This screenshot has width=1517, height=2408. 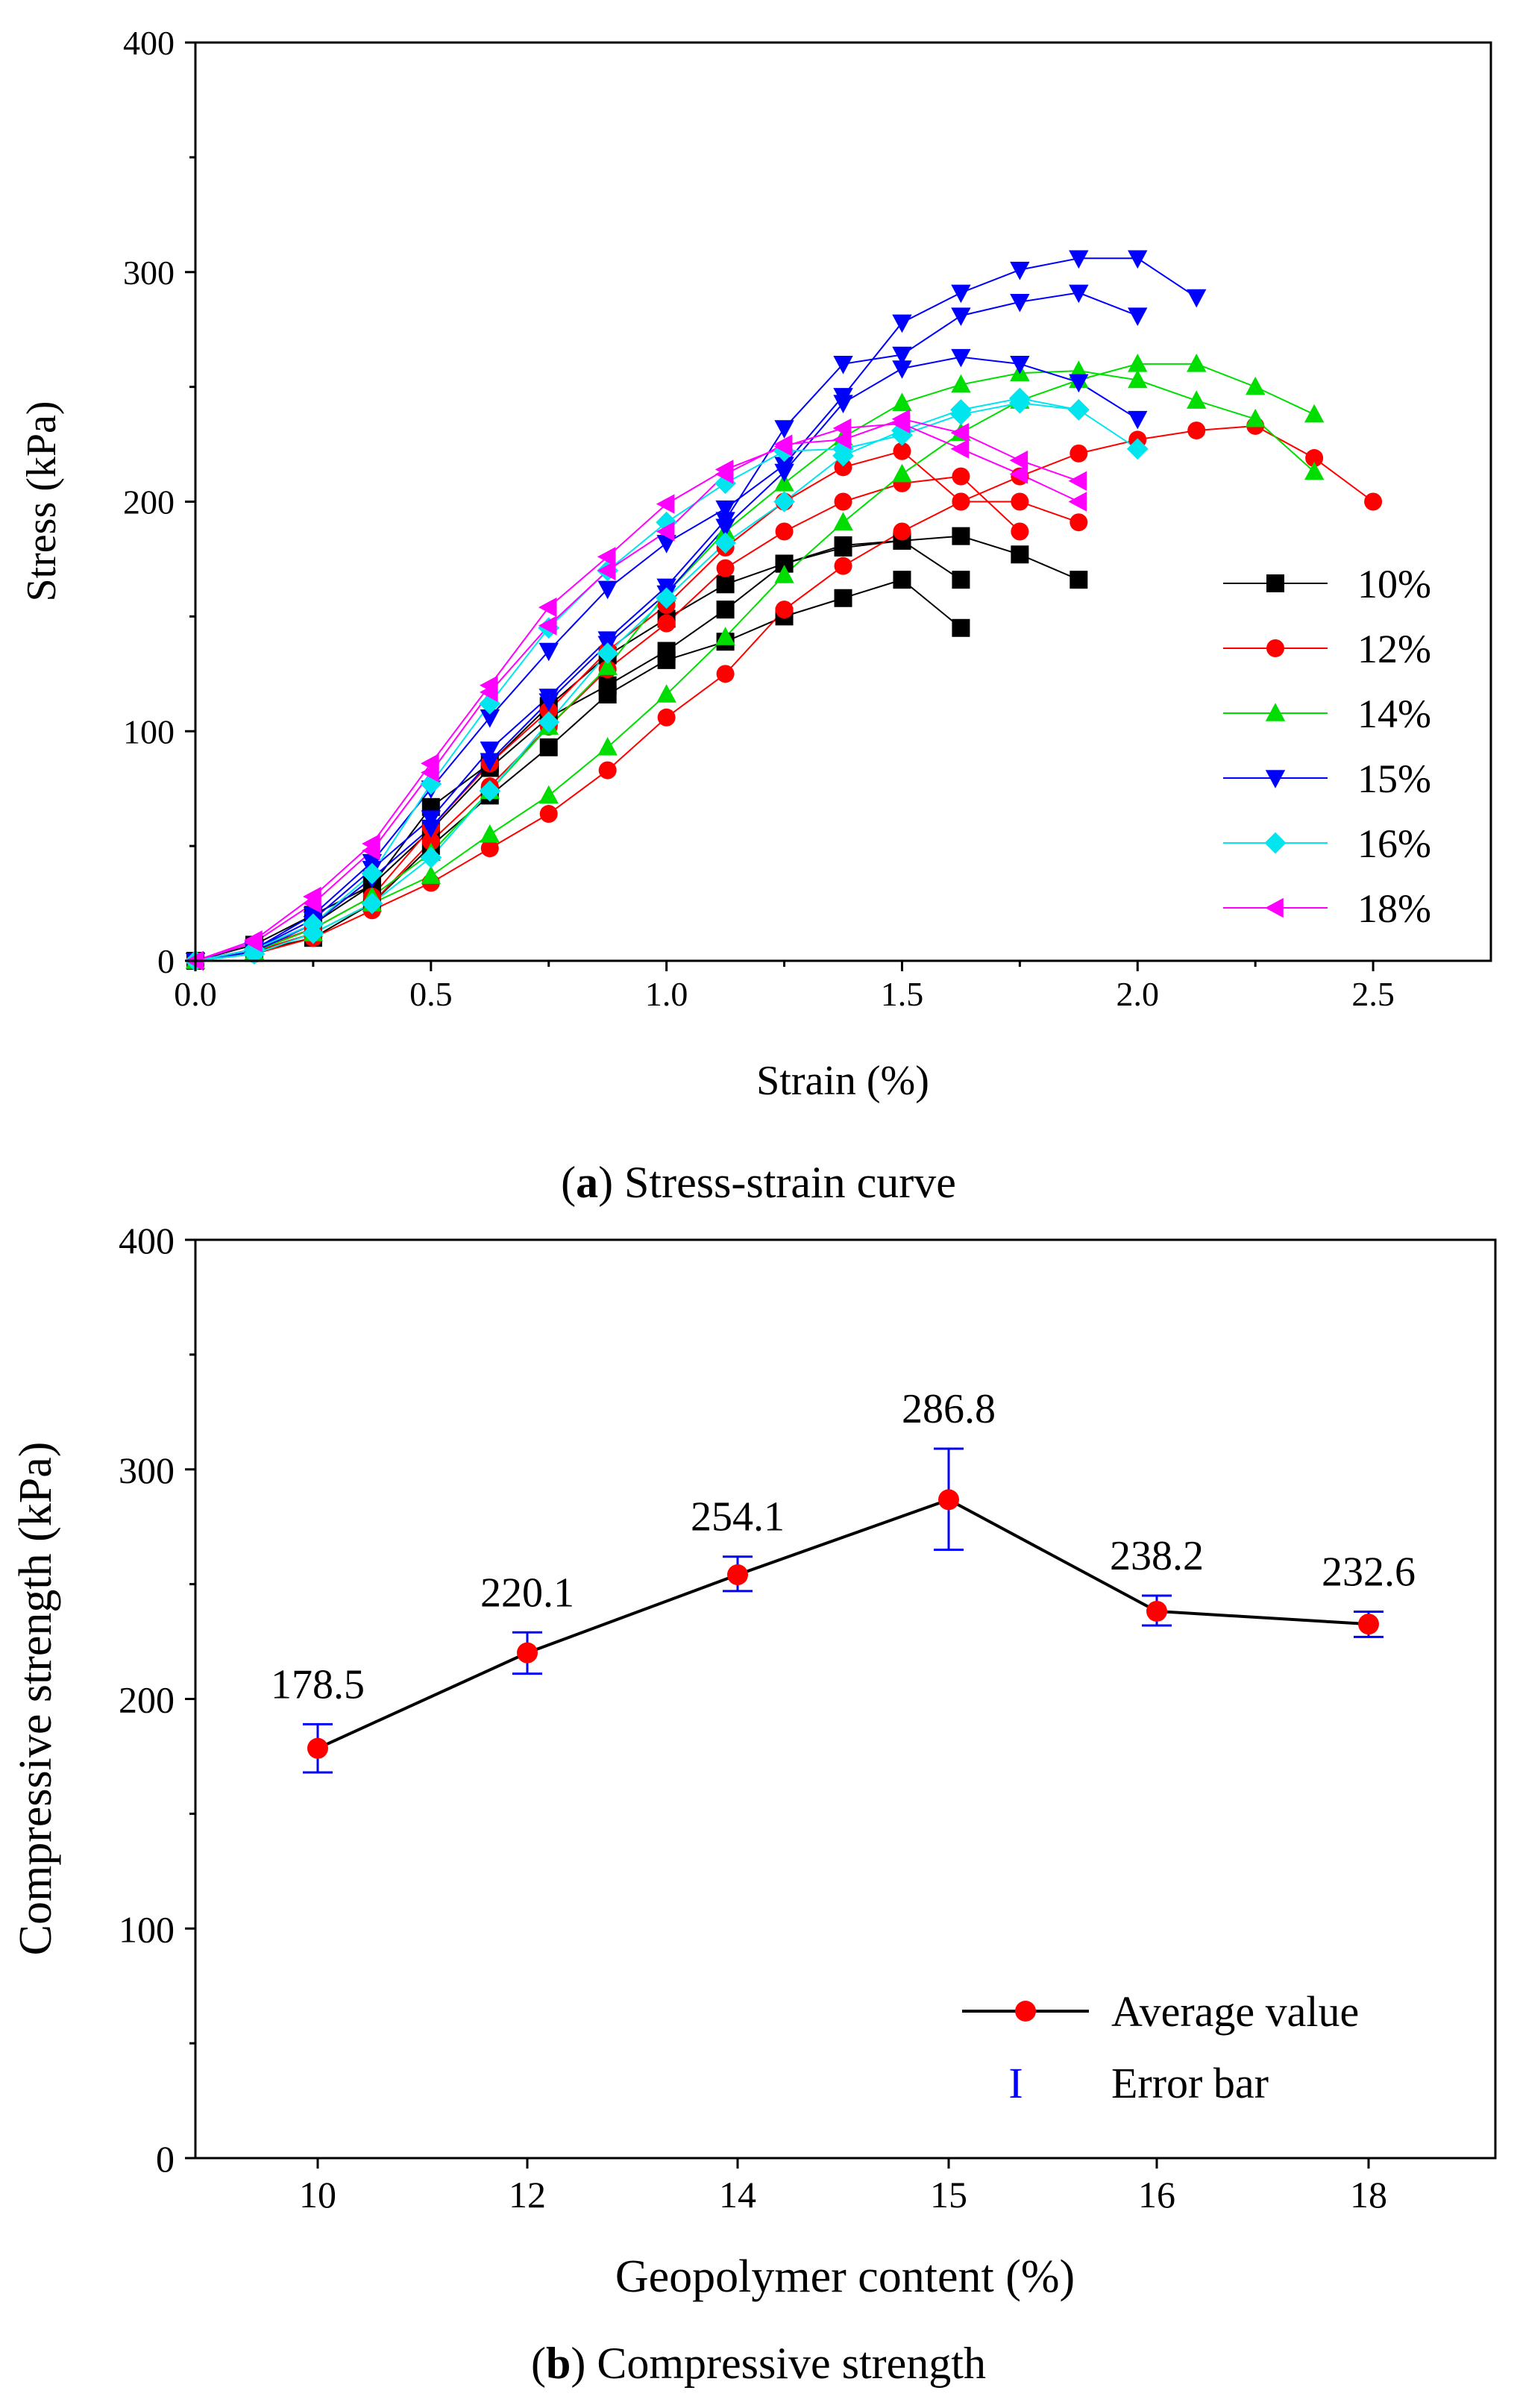 What do you see at coordinates (488, 693) in the screenshot?
I see `stress-strain-point-18%-2-5` at bounding box center [488, 693].